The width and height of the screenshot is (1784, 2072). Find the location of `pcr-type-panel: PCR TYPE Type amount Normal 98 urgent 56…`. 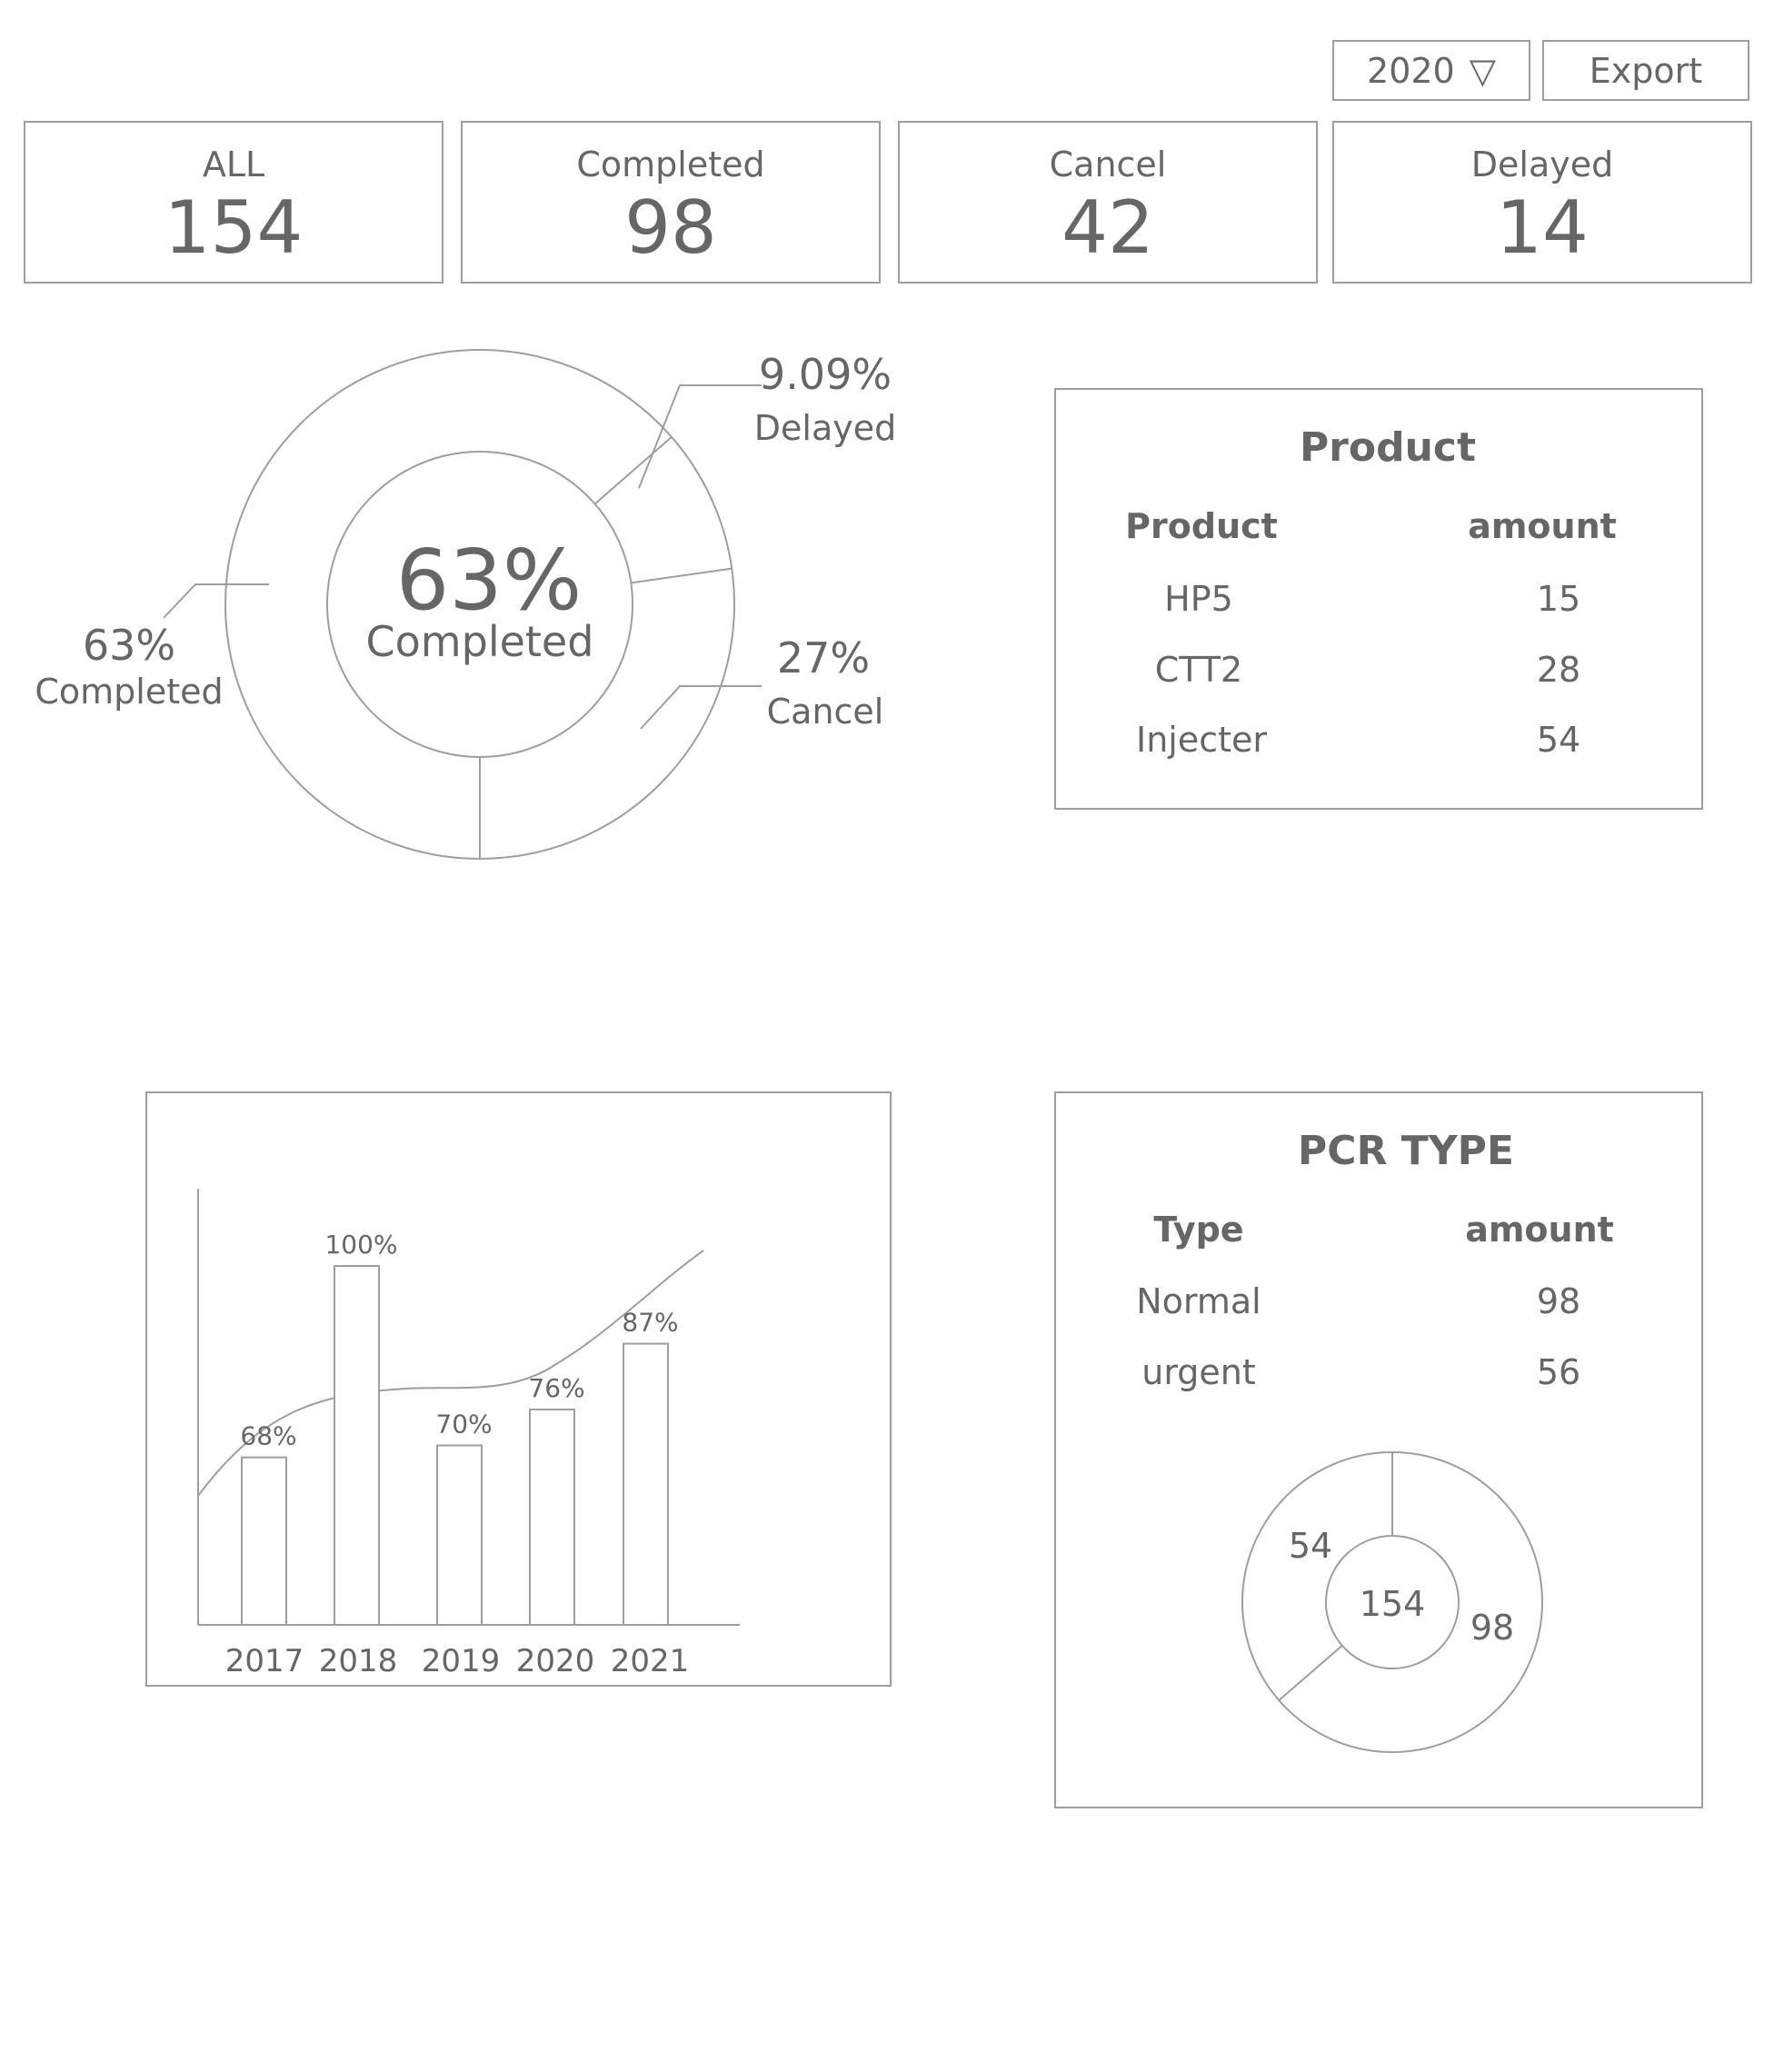

pcr-type-panel: PCR TYPE Type amount Normal 98 urgent 56… is located at coordinates (1378, 1450).